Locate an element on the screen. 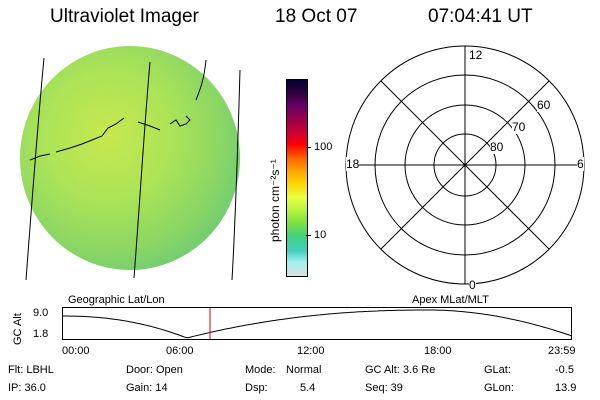 The height and width of the screenshot is (400, 600). seq-info: Seq: 39 is located at coordinates (384, 388).